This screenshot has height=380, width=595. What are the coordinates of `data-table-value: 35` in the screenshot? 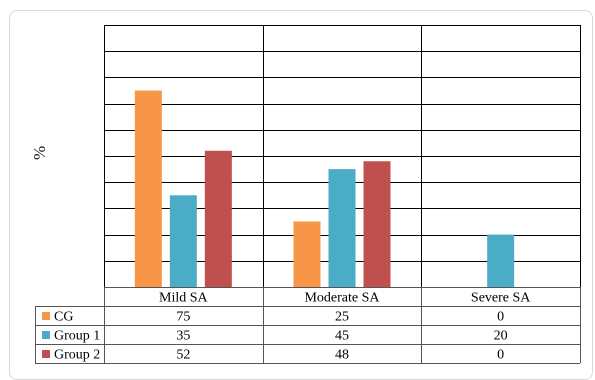 It's located at (183, 336).